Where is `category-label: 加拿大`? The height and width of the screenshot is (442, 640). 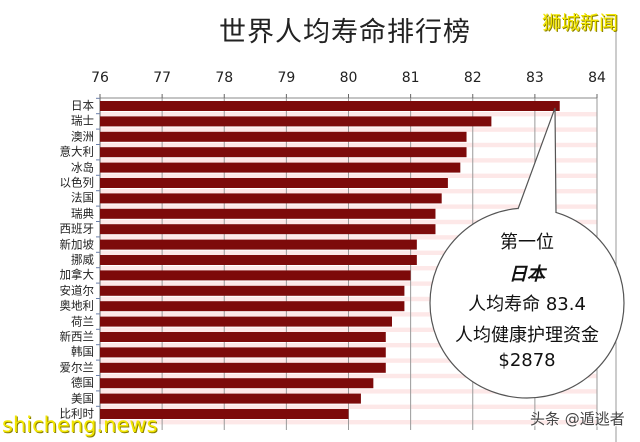
category-label: 加拿大 is located at coordinates (77, 274).